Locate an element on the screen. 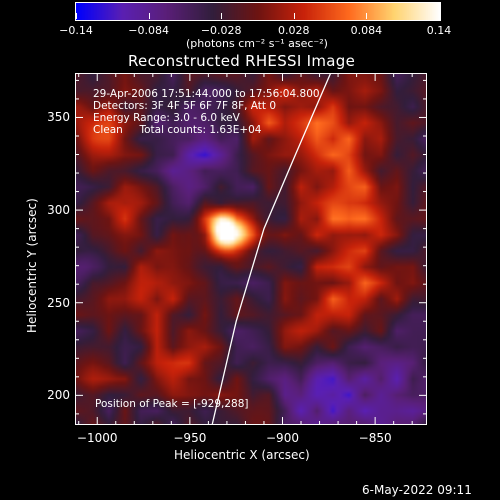 This screenshot has height=500, width=500. annotation-peak-position: Position of Peak = [-929,288] is located at coordinates (172, 404).